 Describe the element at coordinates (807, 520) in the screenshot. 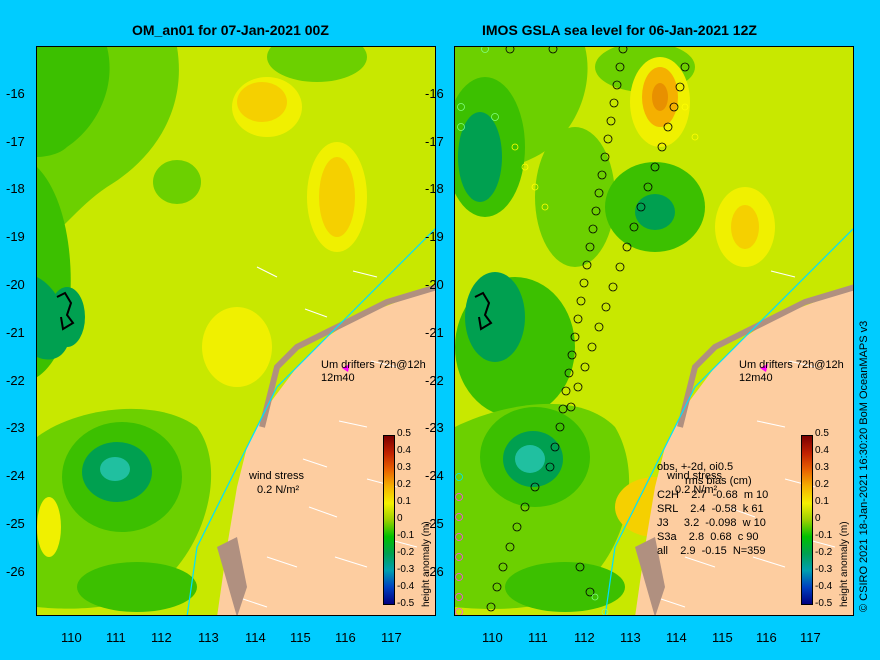

I see `colorbar-right` at that location.